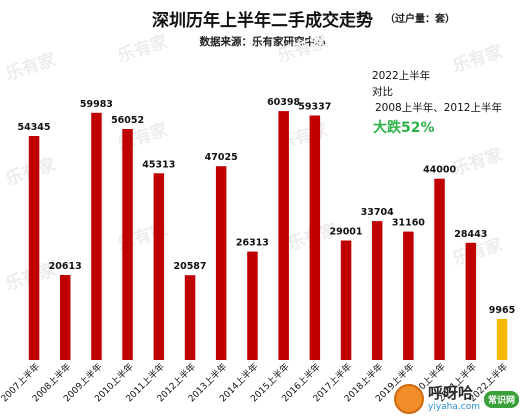  I want to click on value-label: 44000, so click(439, 170).